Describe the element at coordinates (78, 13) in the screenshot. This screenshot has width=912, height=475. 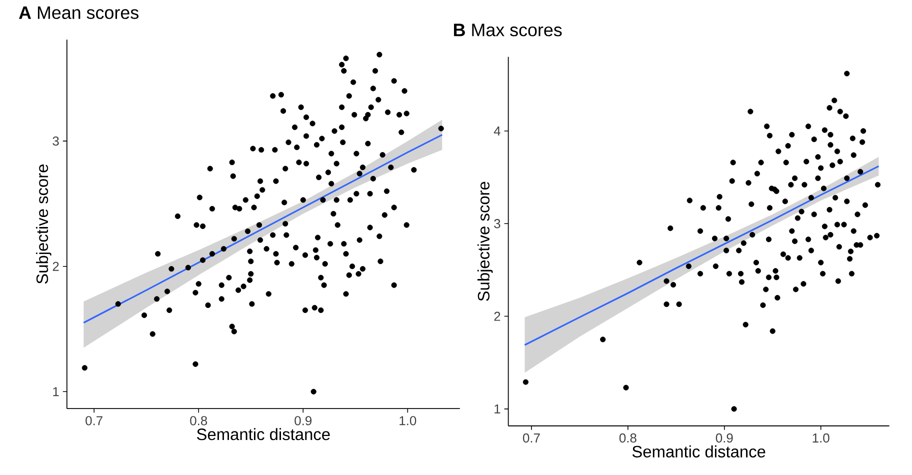
I see `chart-title: A Mean scores` at that location.